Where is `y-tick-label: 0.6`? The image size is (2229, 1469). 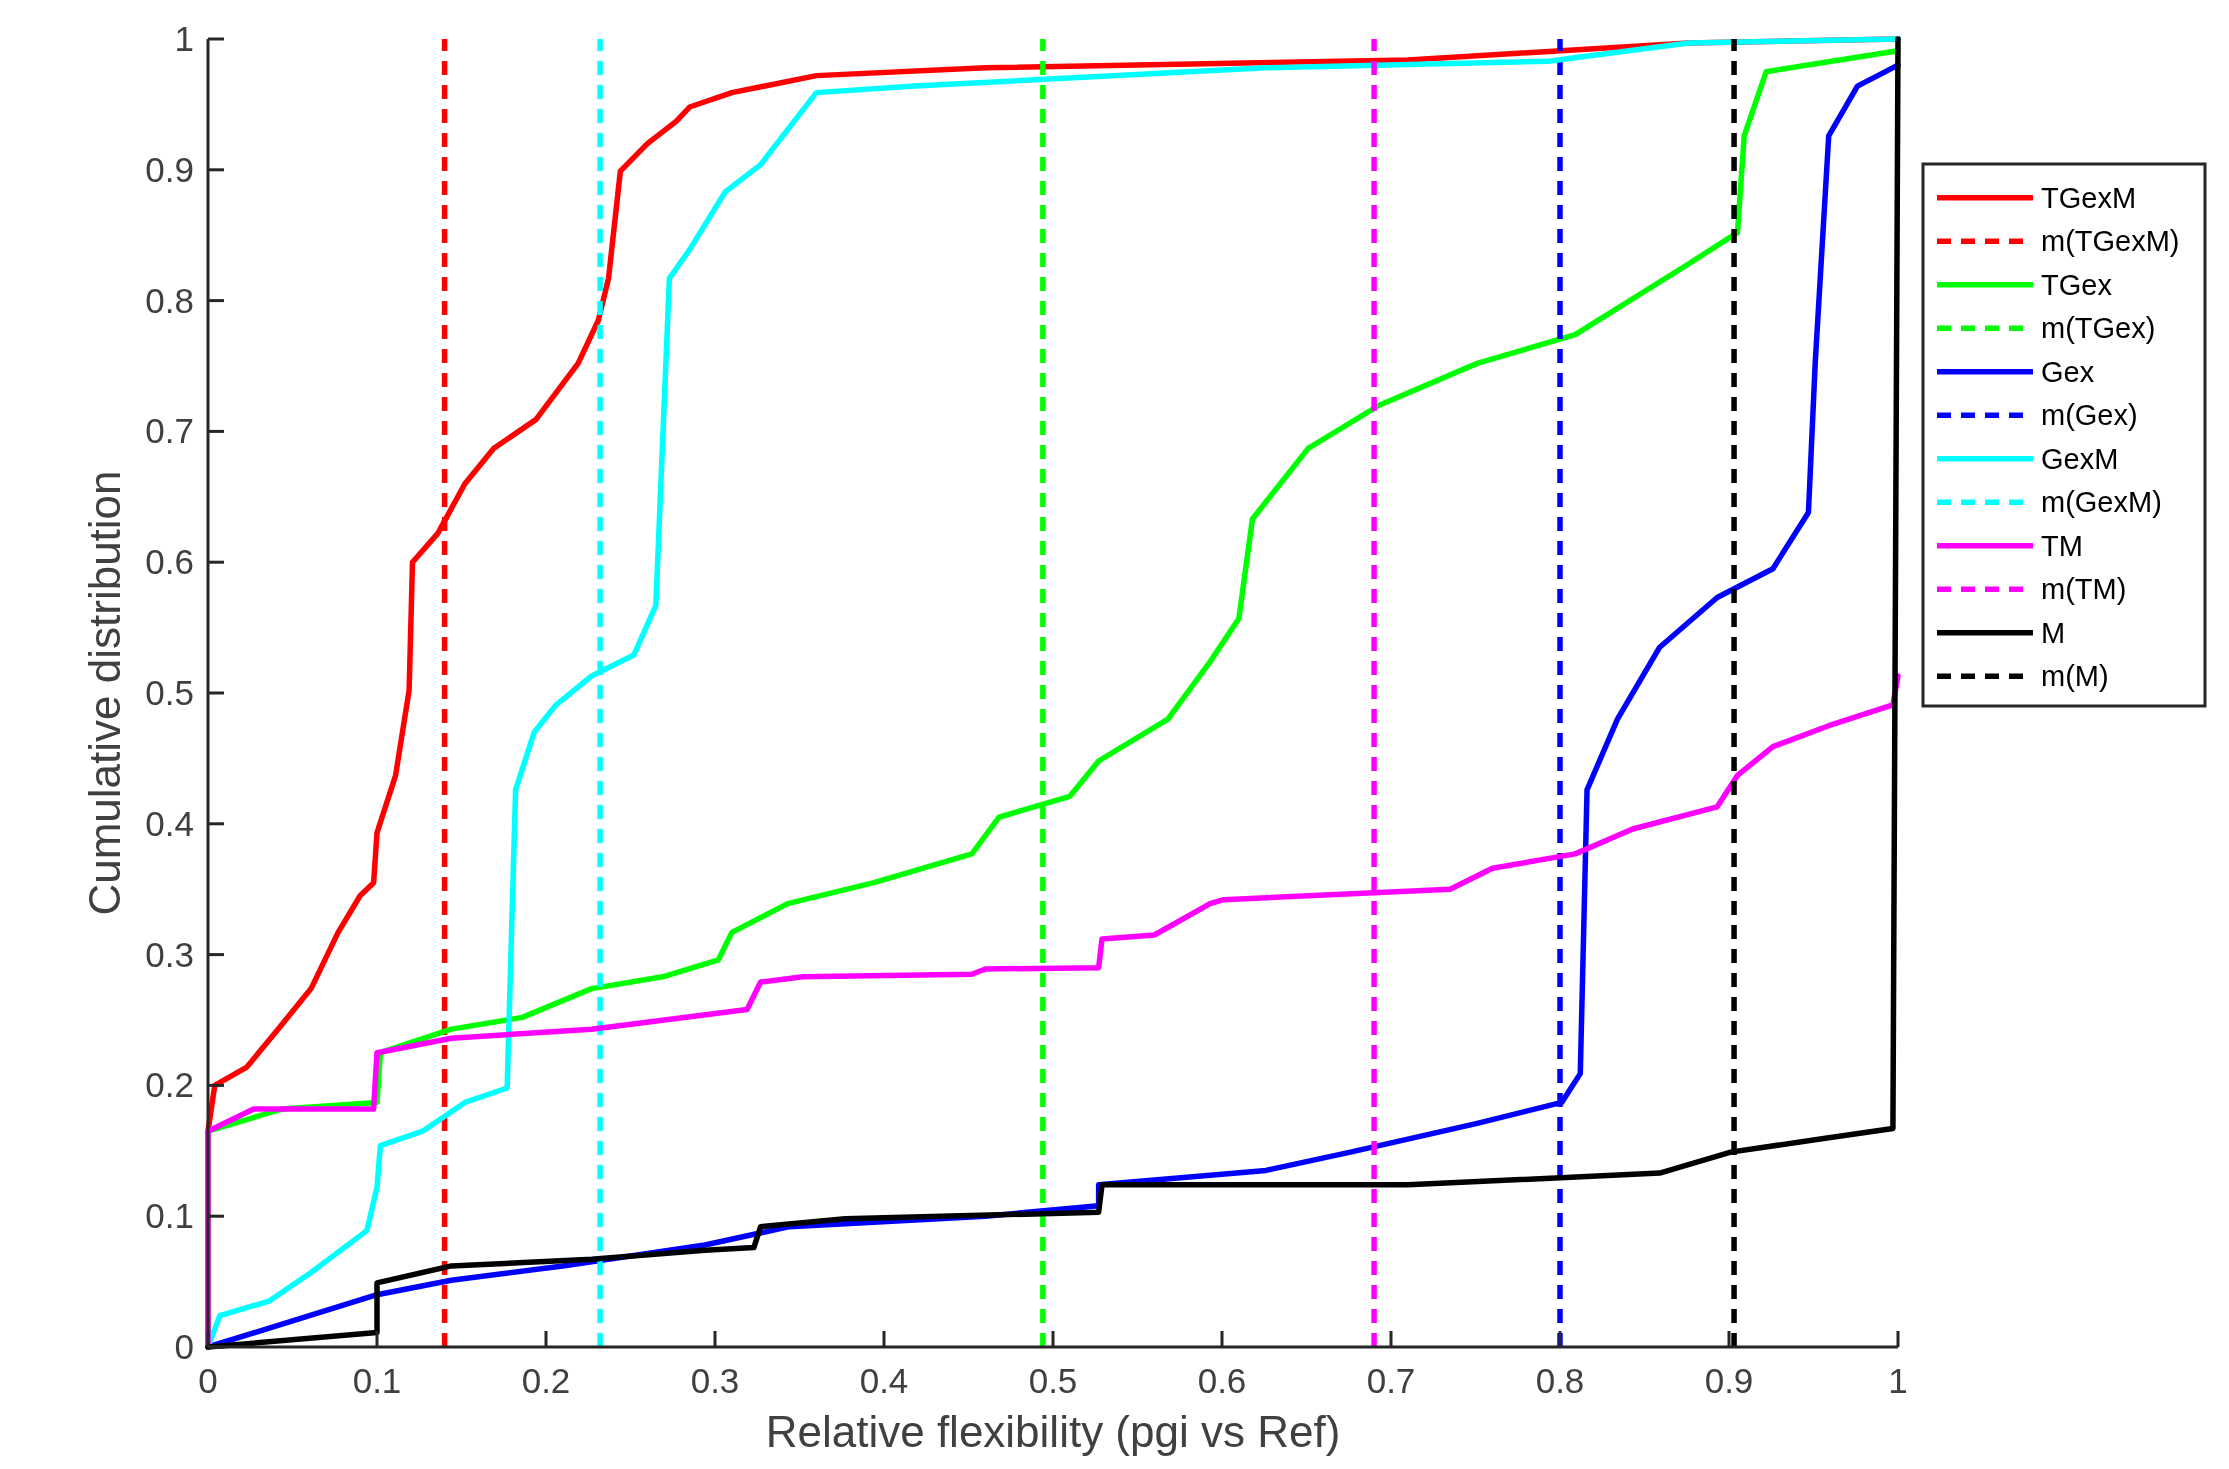 y-tick-label: 0.6 is located at coordinates (169, 562).